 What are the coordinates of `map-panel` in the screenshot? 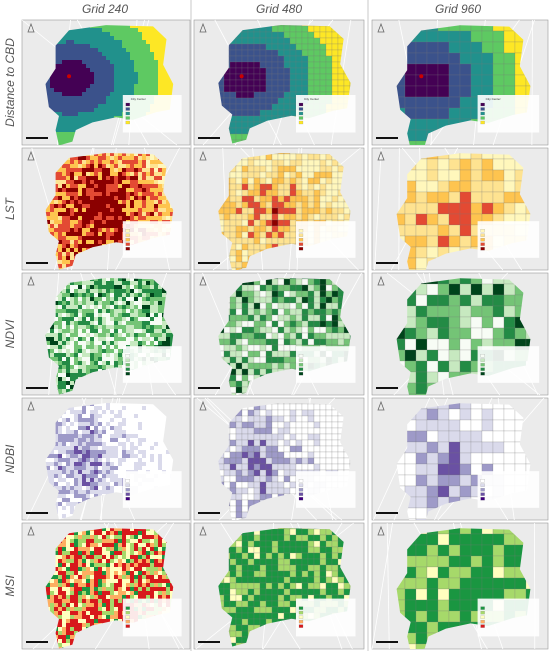 It's located at (106, 209).